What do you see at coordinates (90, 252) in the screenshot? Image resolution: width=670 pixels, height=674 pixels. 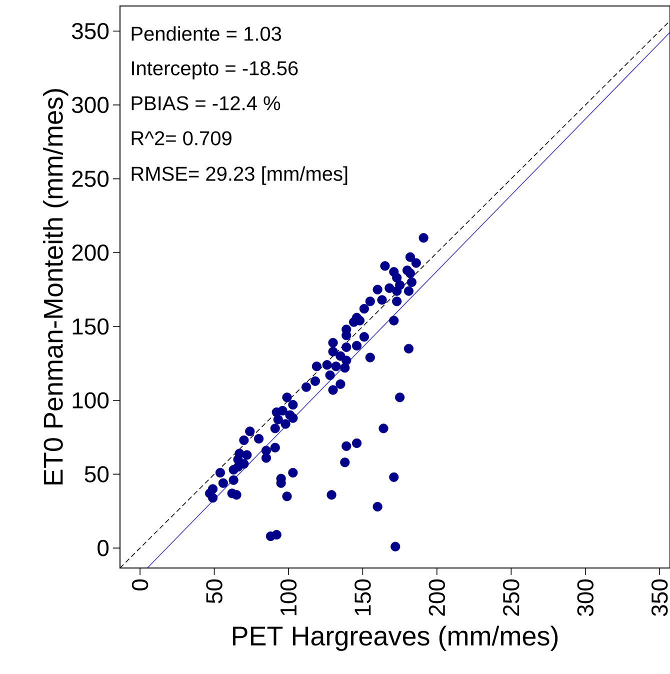 I see `y-tick-label: 200` at bounding box center [90, 252].